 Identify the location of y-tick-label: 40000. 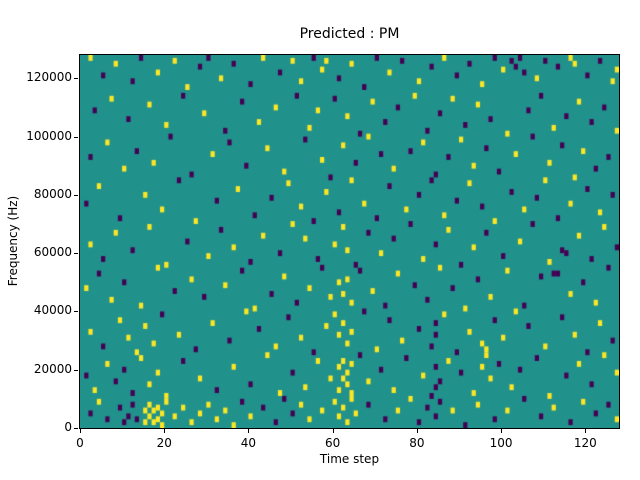
(52, 310).